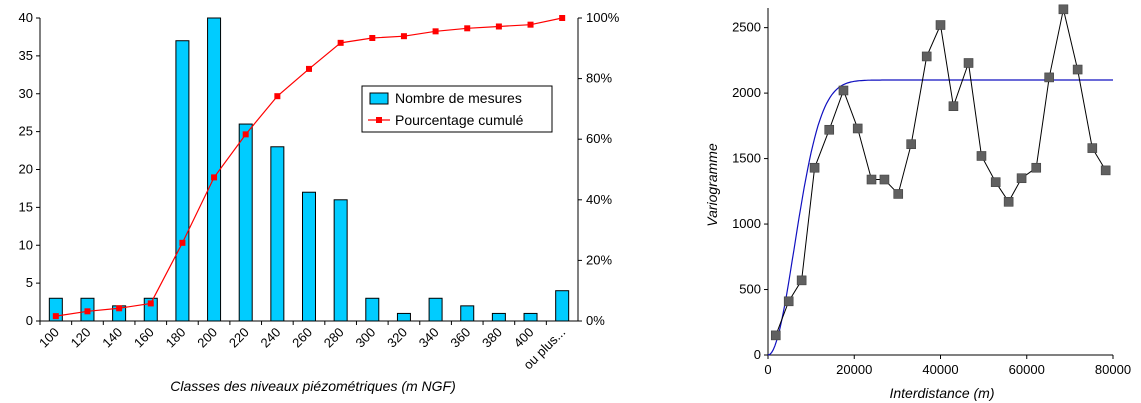 This screenshot has width=1141, height=403. I want to click on y-tick-label: 10, so click(26, 244).